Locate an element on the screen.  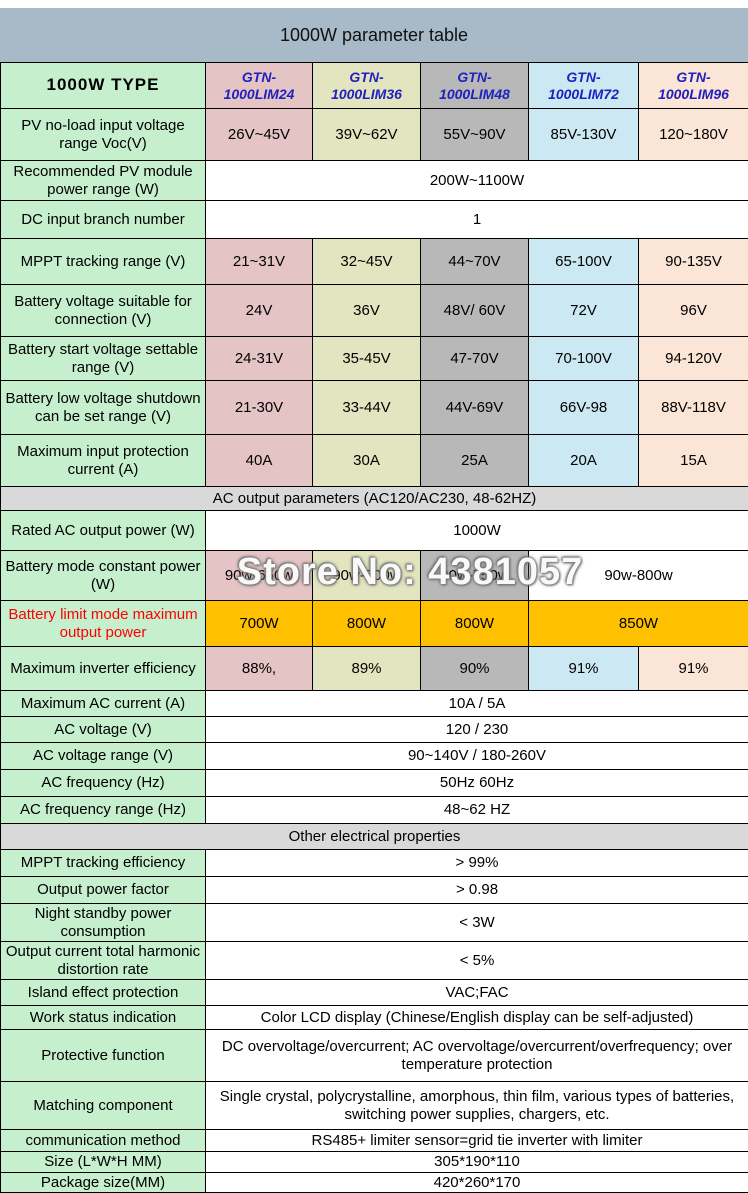
type-header-cell: 1000W TYPE is located at coordinates (103, 85).